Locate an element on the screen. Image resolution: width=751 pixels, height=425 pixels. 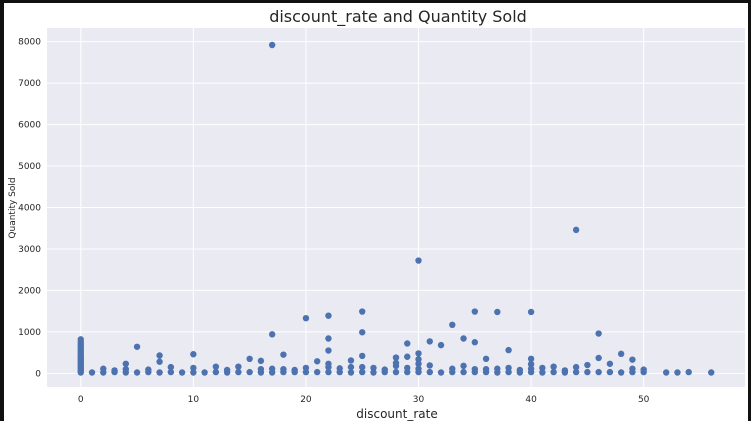
frame-top-edge is located at coordinates (375, 1).